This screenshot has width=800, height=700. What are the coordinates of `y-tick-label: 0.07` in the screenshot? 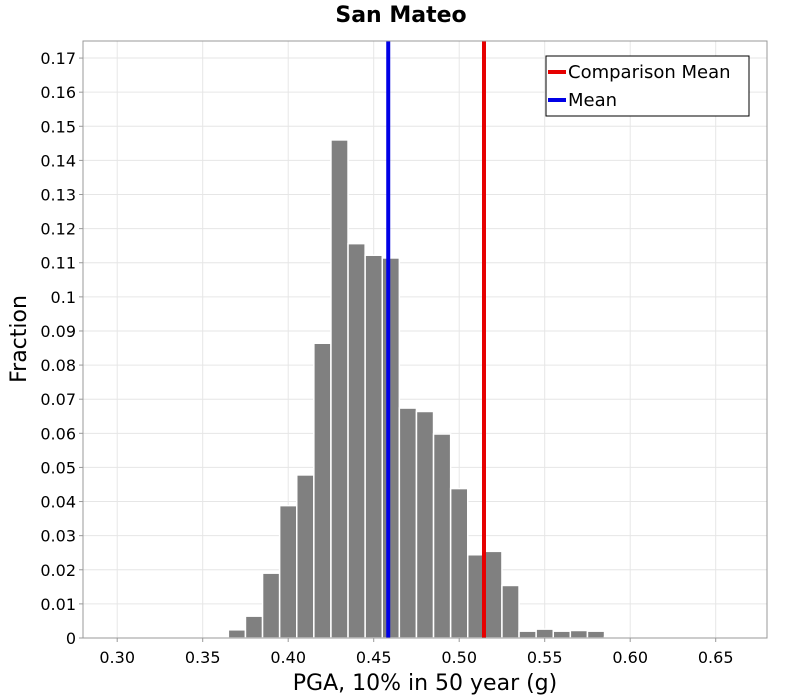 It's located at (58, 399).